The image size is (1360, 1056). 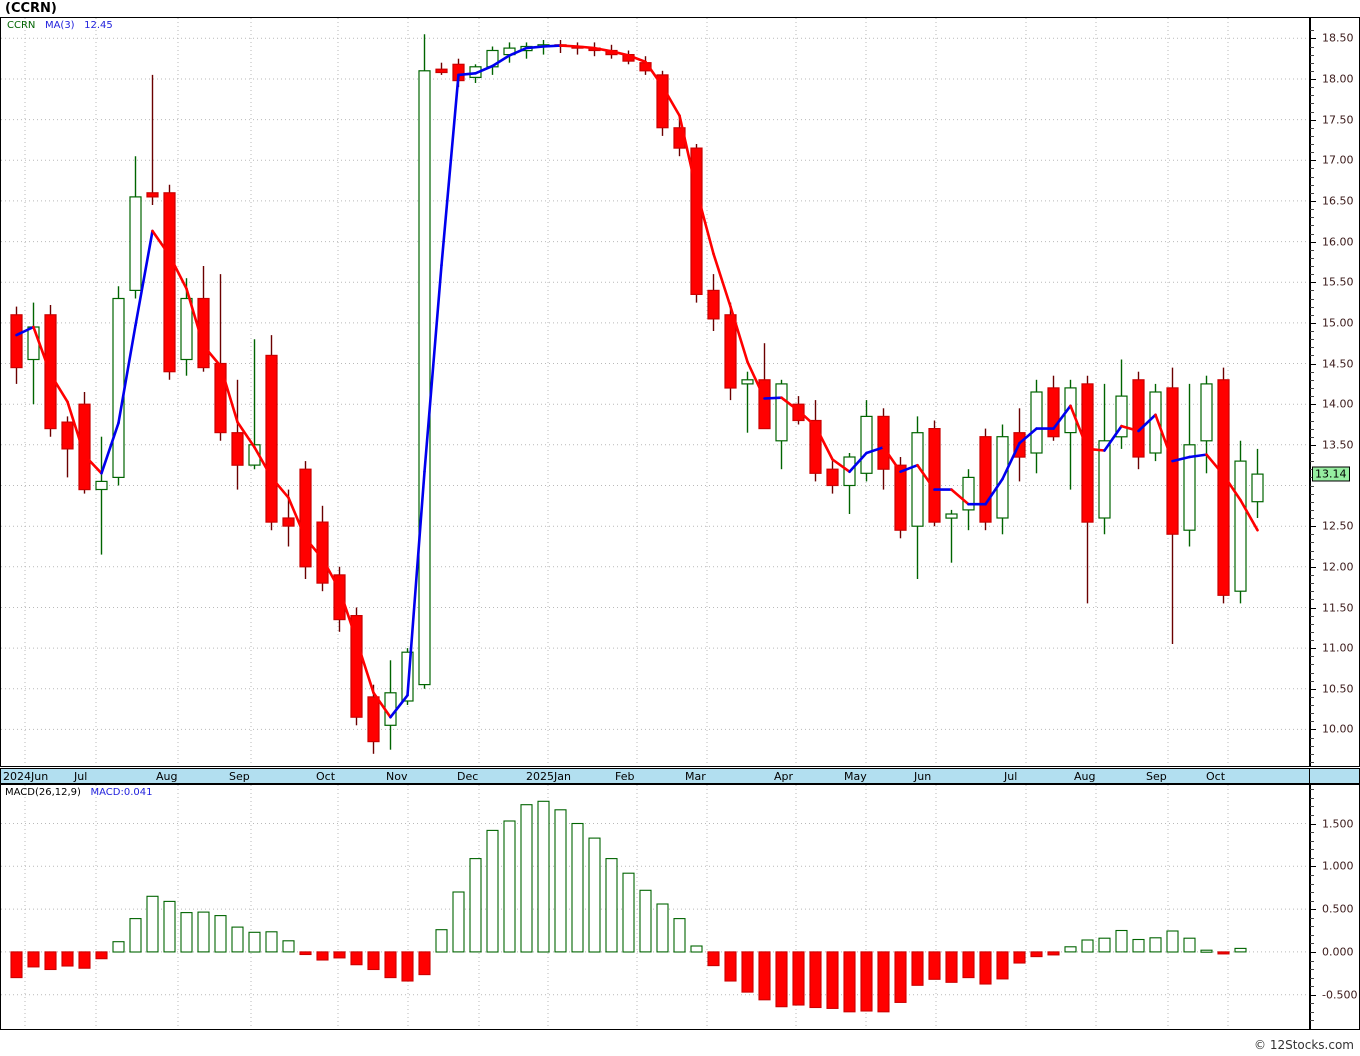 I want to click on price-axis-label: 16.00, so click(x=1338, y=242).